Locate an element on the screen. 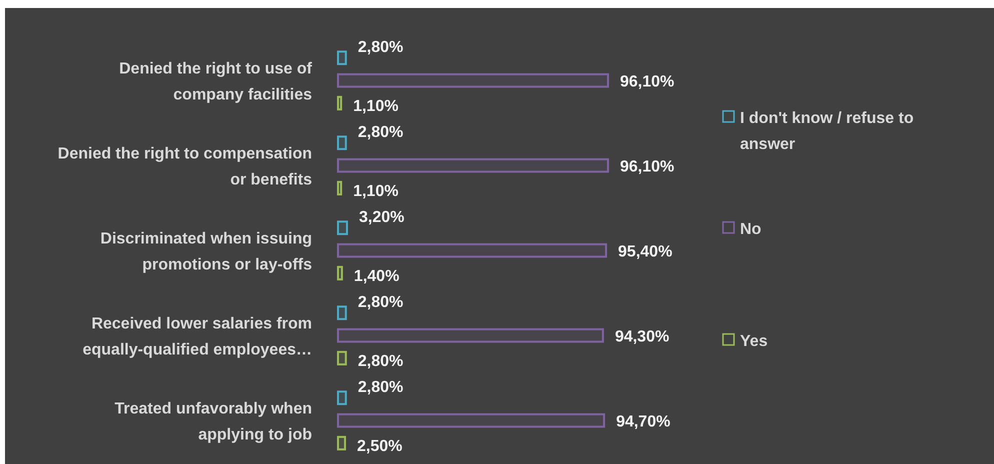  legend-label: I don't know / refuse to answer is located at coordinates (827, 131).